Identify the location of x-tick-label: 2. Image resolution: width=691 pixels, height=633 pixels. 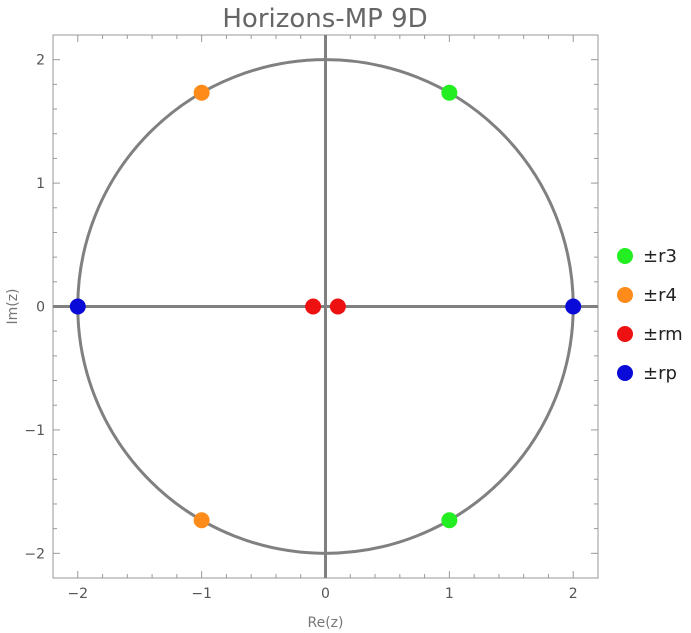
(573, 594).